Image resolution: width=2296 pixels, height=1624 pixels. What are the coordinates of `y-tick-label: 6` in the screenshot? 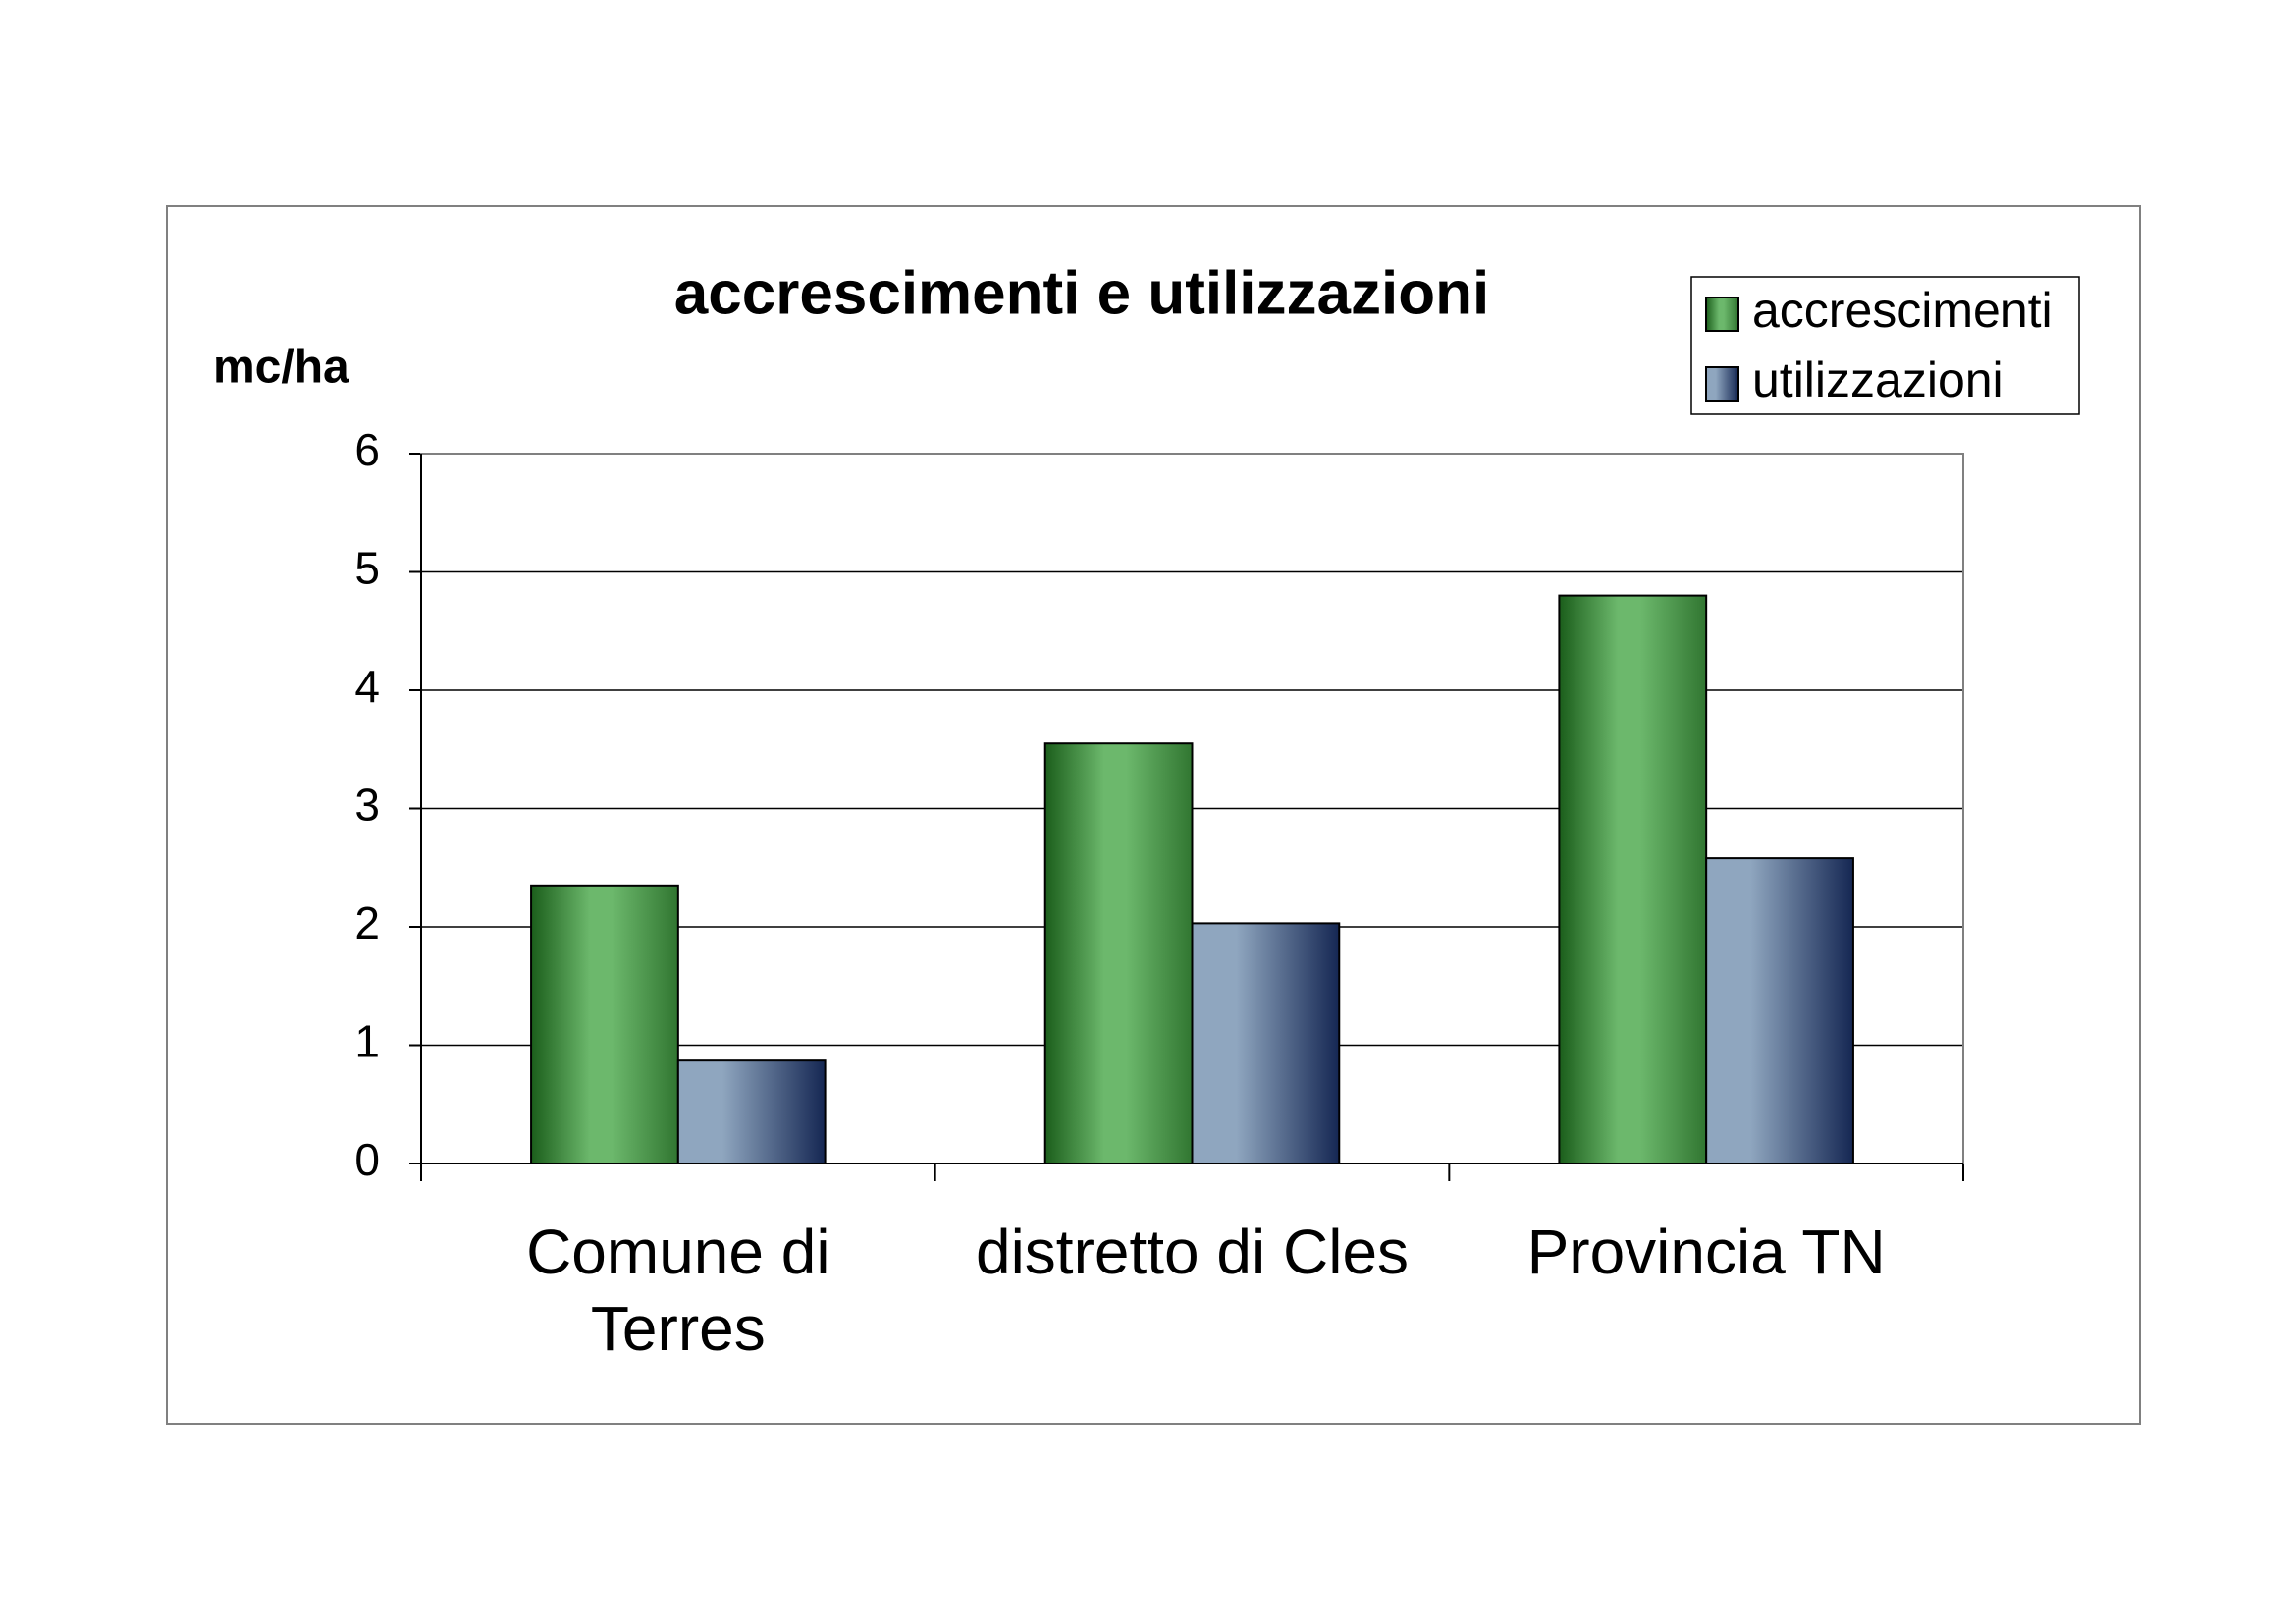 It's located at (367, 449).